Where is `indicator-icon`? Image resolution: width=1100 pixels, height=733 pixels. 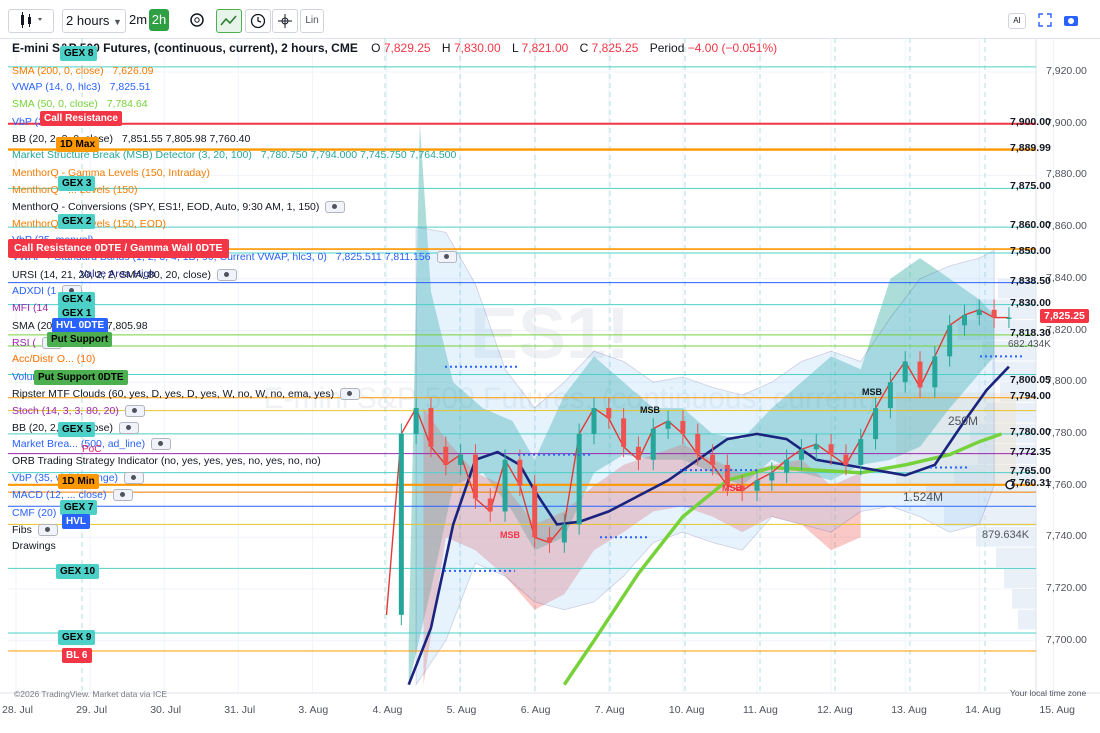 indicator-icon is located at coordinates (229, 21).